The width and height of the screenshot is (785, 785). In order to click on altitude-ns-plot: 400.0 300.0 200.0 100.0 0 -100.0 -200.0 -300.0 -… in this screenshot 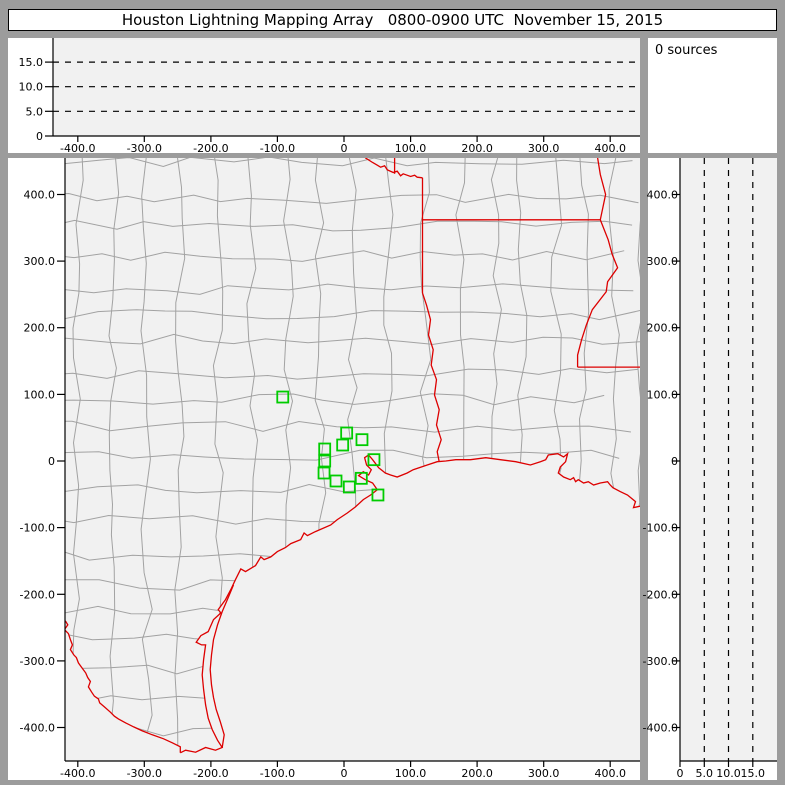, I will do `click(710, 469)`.